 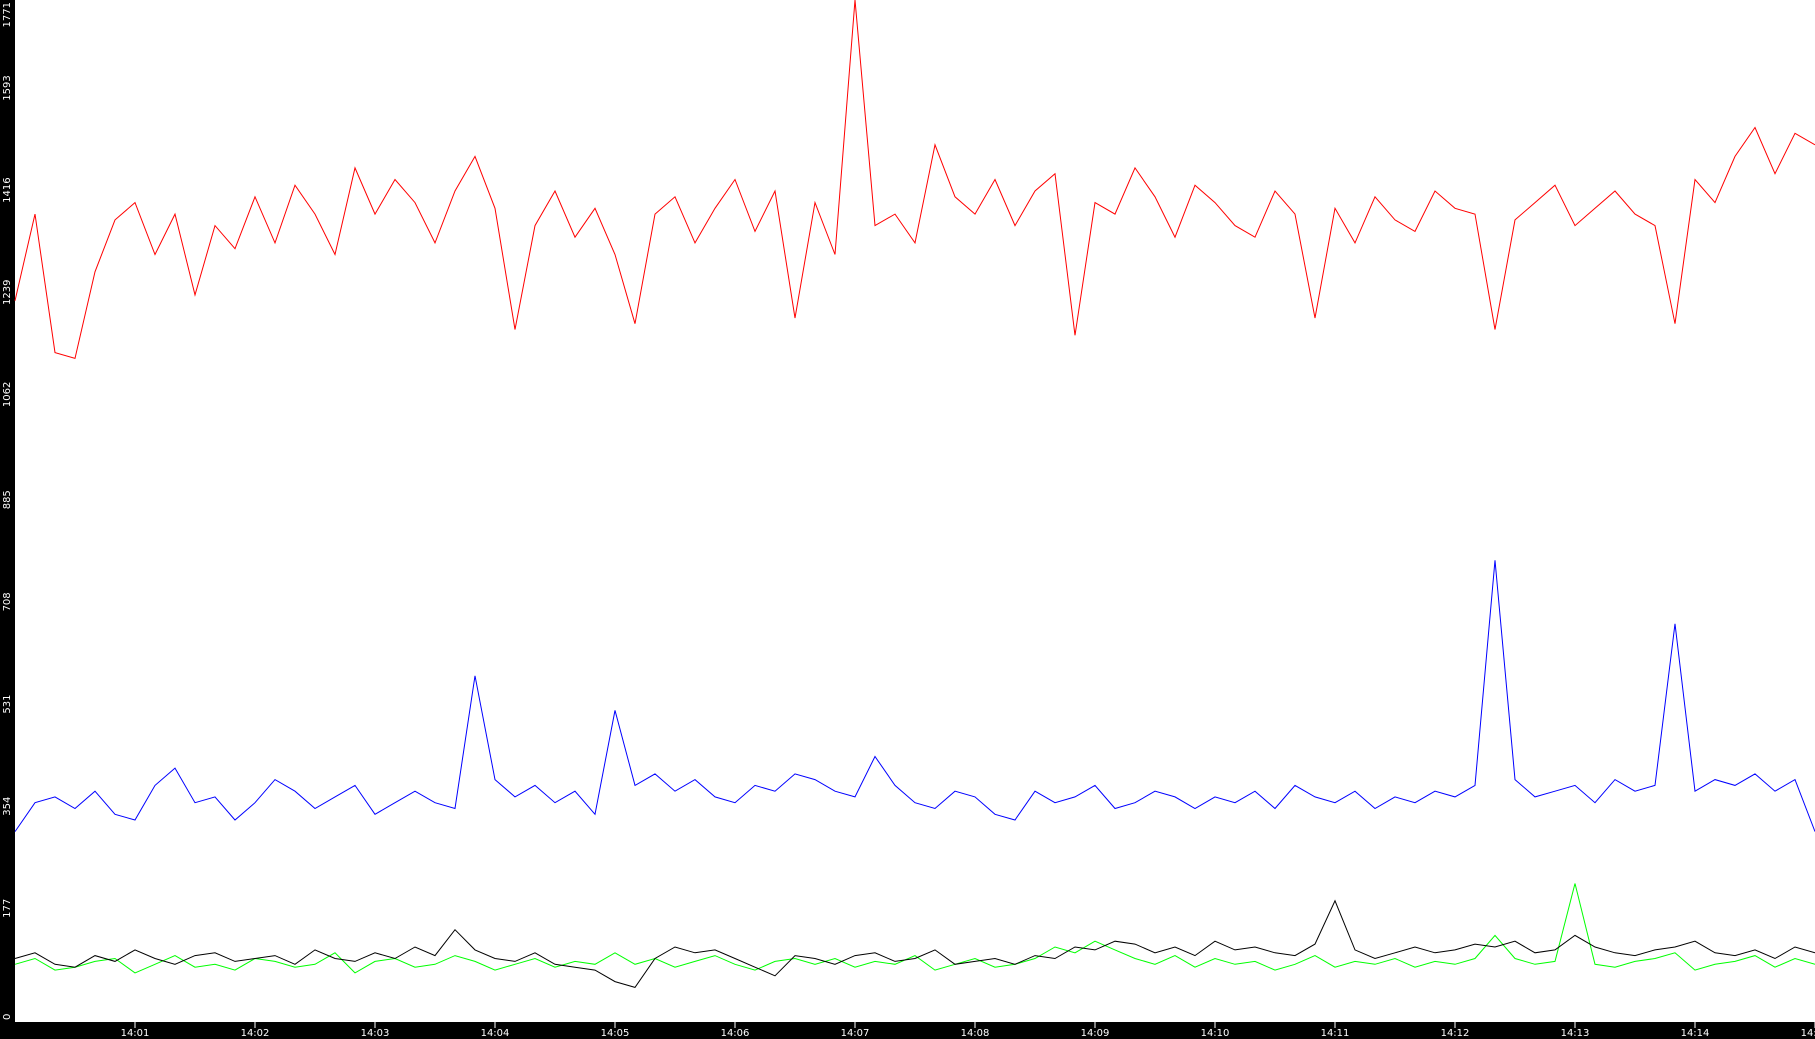 What do you see at coordinates (7, 189) in the screenshot?
I see `y-tick-label: 1416` at bounding box center [7, 189].